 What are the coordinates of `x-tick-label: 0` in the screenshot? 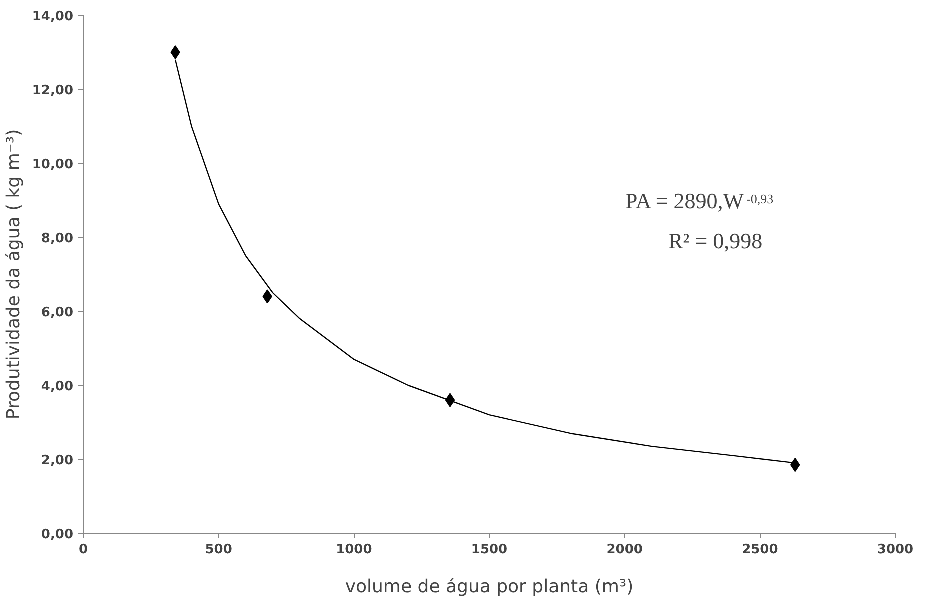 It's located at (83, 550).